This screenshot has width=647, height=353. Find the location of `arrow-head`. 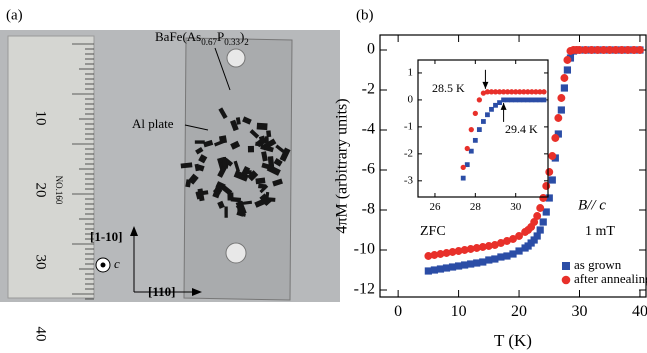

arrow-head is located at coordinates (197, 292).